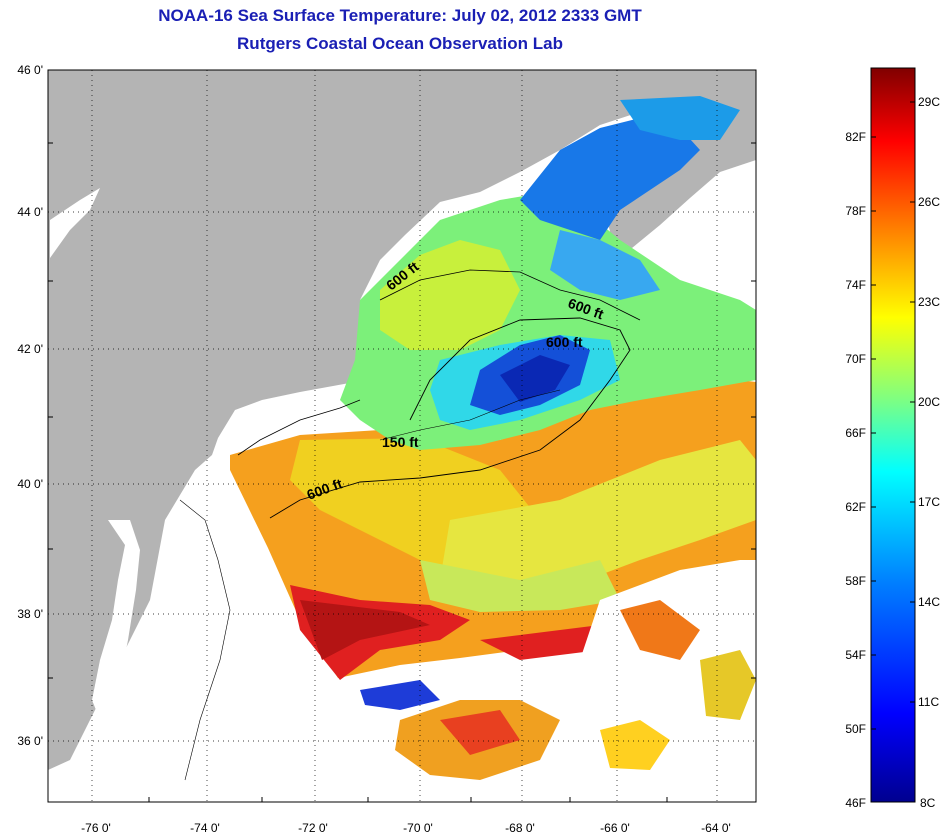 Image resolution: width=944 pixels, height=840 pixels. What do you see at coordinates (929, 402) in the screenshot?
I see `colorbar-c-label: 20C` at bounding box center [929, 402].